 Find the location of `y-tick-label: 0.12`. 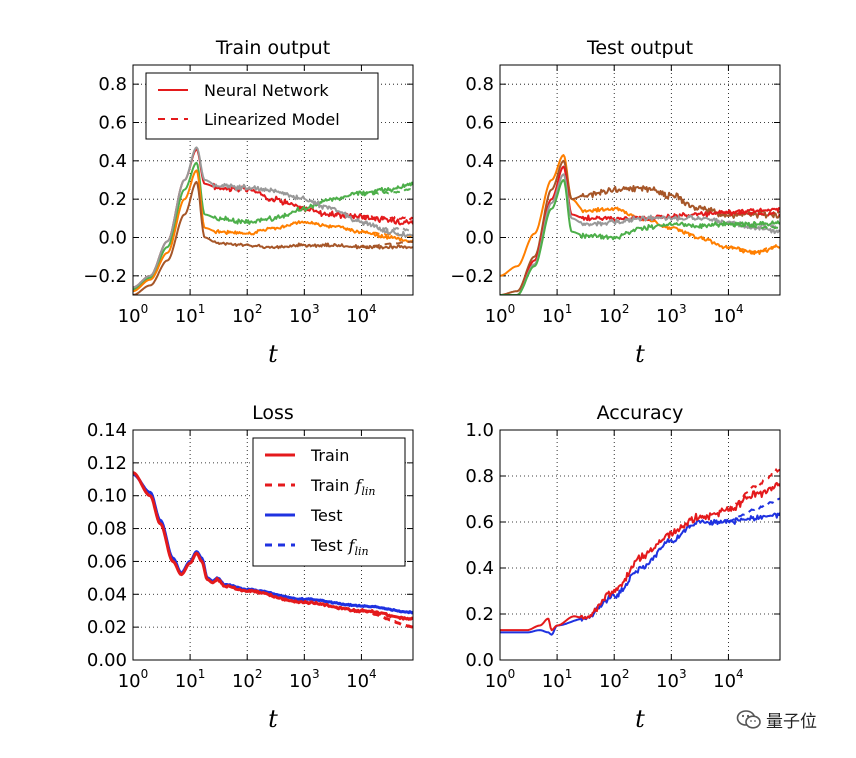

y-tick-label: 0.12 is located at coordinates (107, 463).